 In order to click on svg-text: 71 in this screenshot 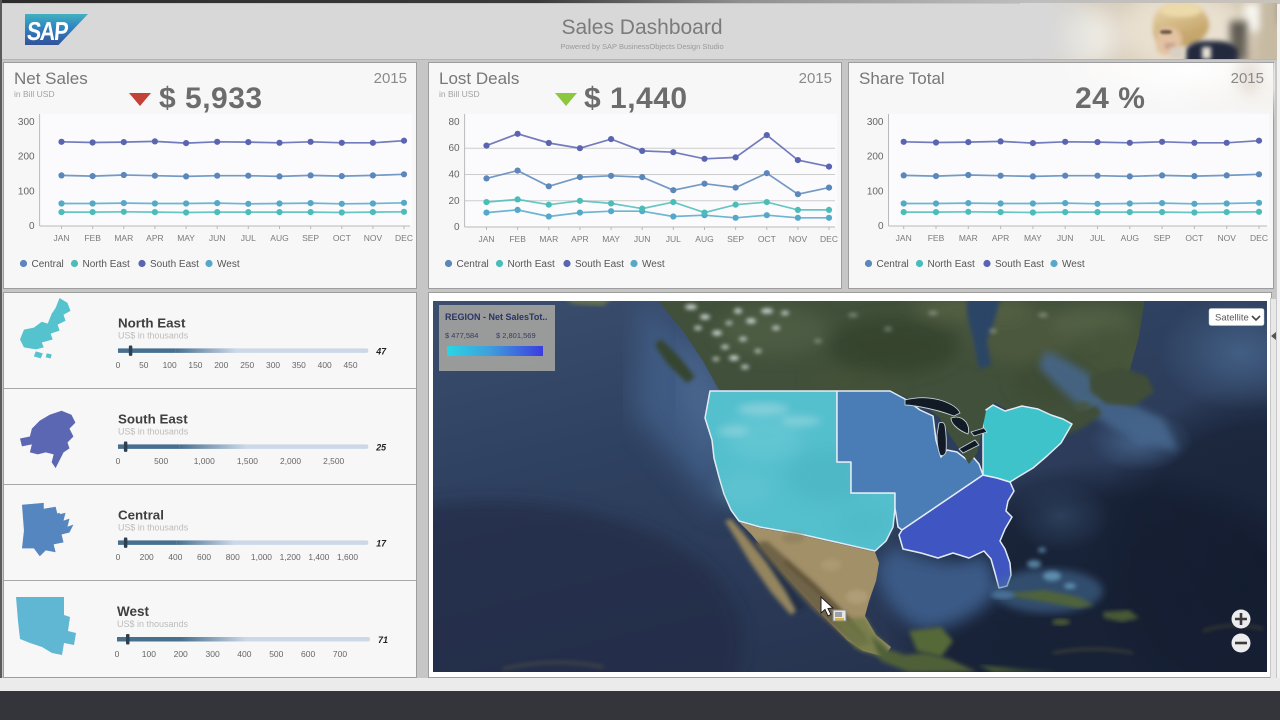, I will do `click(383, 640)`.